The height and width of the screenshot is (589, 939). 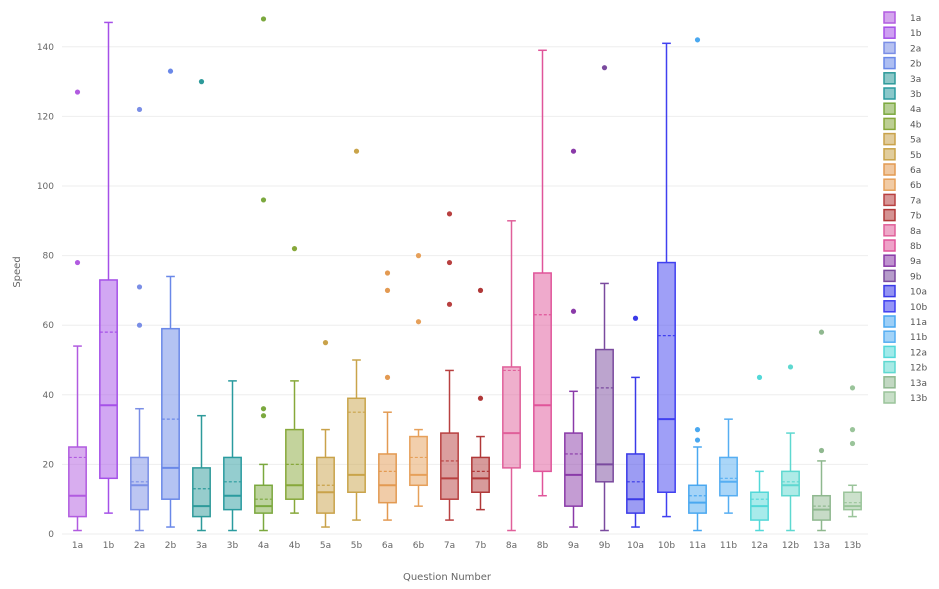 I want to click on legend-label-13a: 13a, so click(x=918, y=384).